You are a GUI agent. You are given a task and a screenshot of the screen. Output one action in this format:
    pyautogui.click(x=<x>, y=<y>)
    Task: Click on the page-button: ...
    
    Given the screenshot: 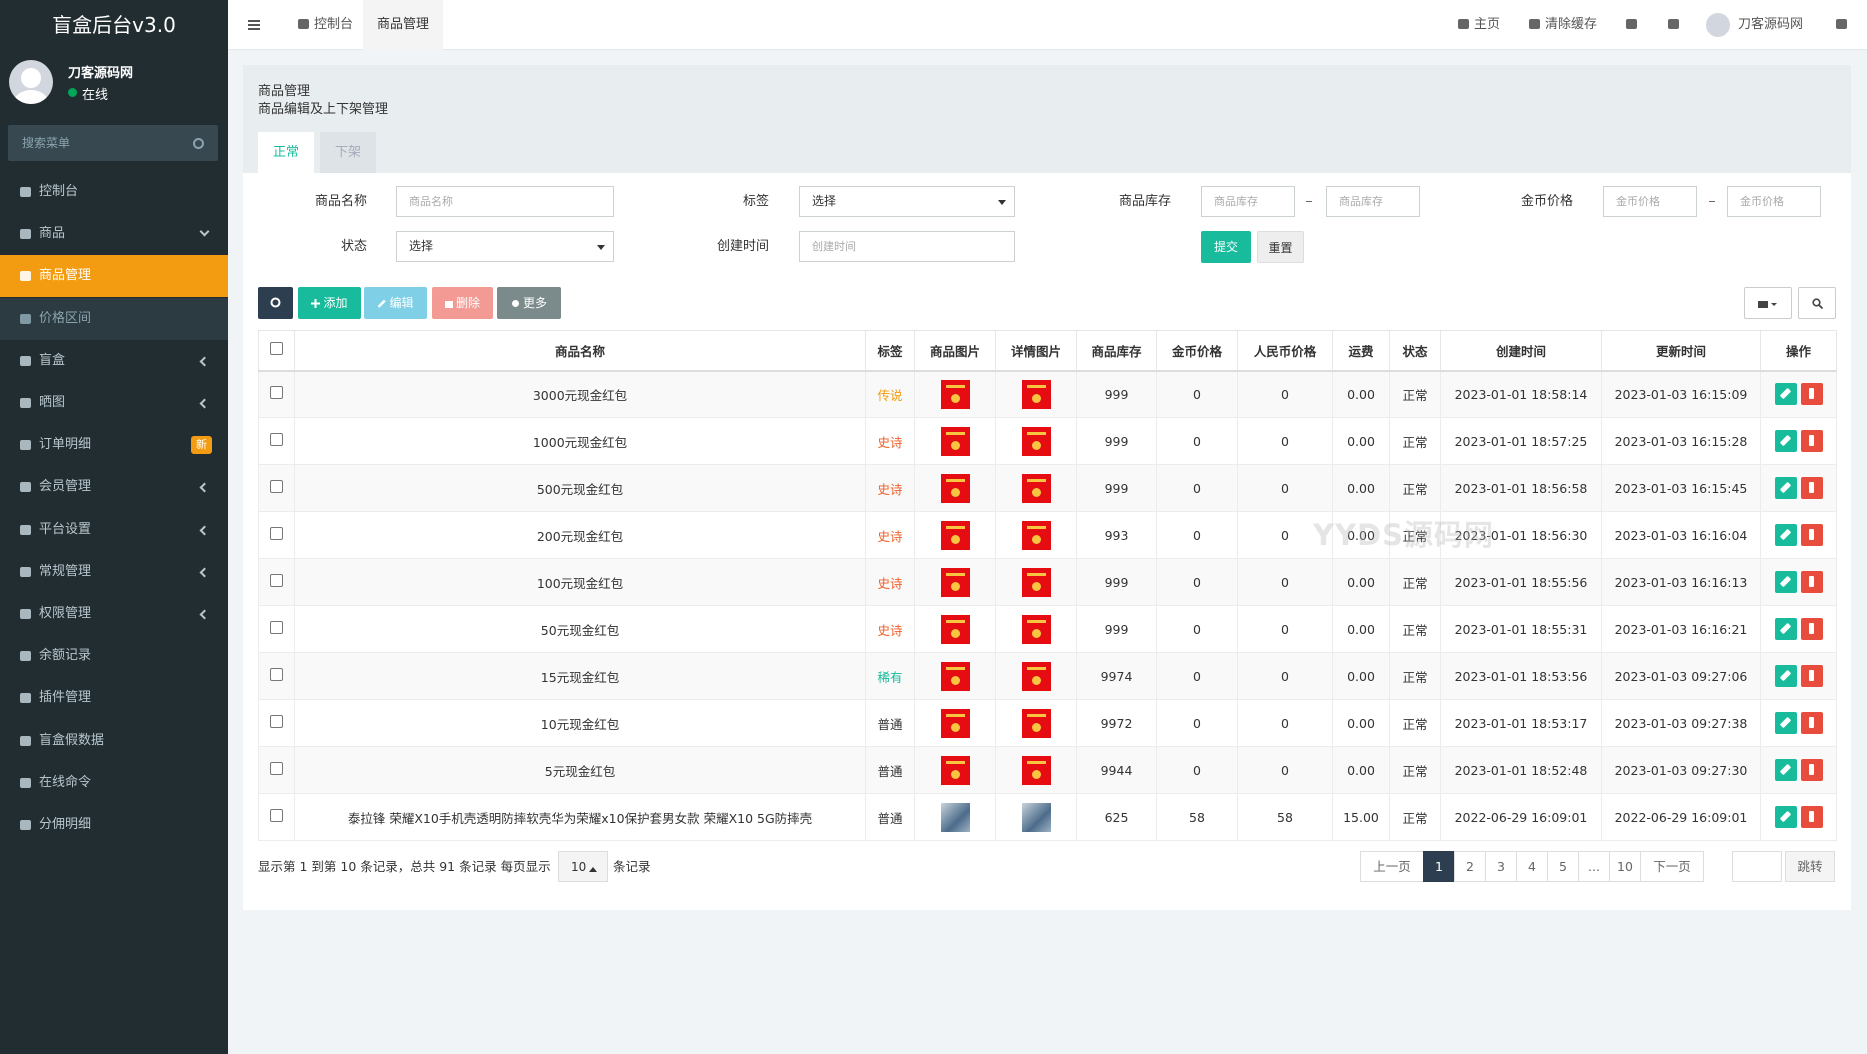 What is the action you would take?
    pyautogui.click(x=1594, y=866)
    